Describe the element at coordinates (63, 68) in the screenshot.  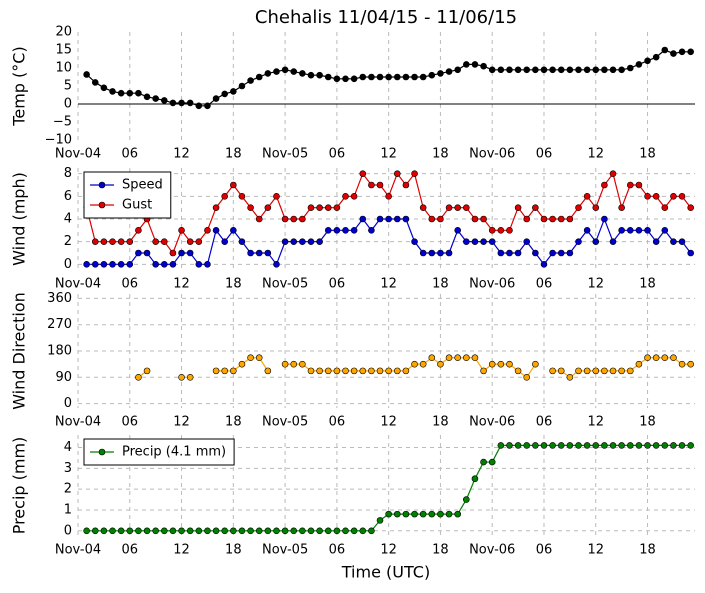
I see `y-tick-label: 10` at that location.